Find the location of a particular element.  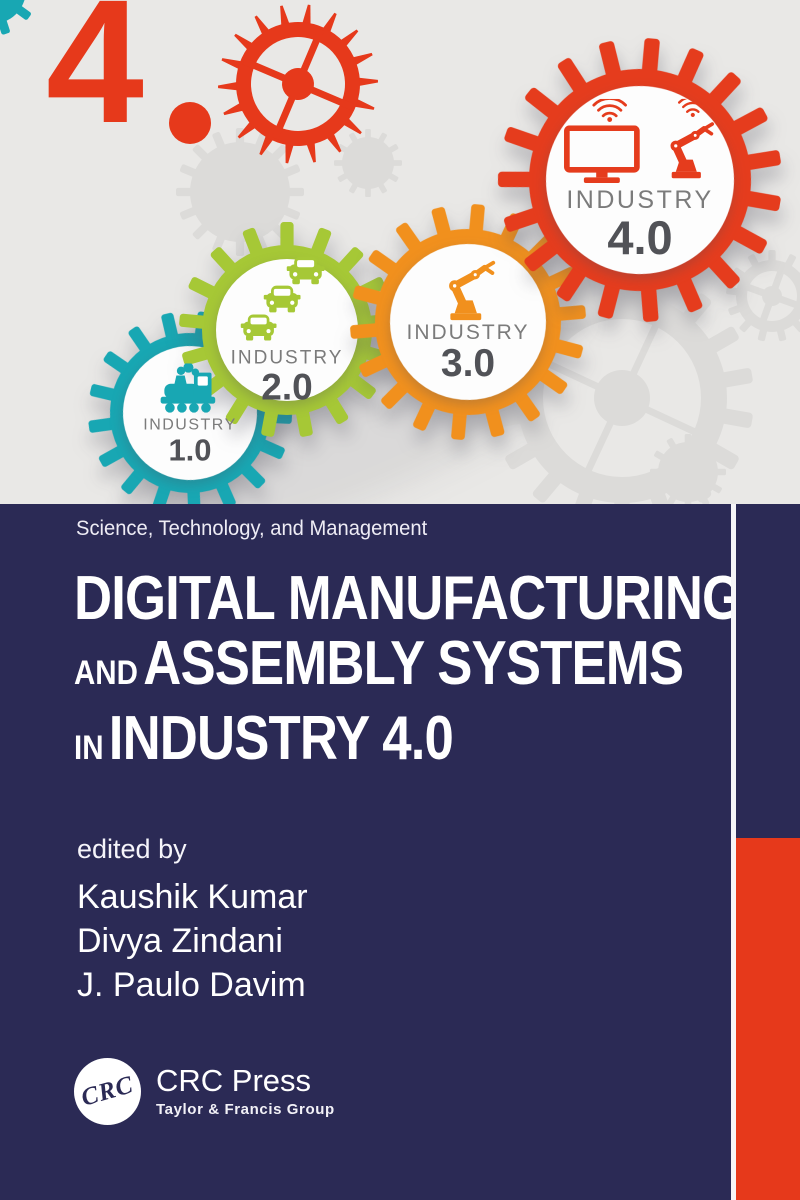

headline-digit: 4 is located at coordinates (95, 80).